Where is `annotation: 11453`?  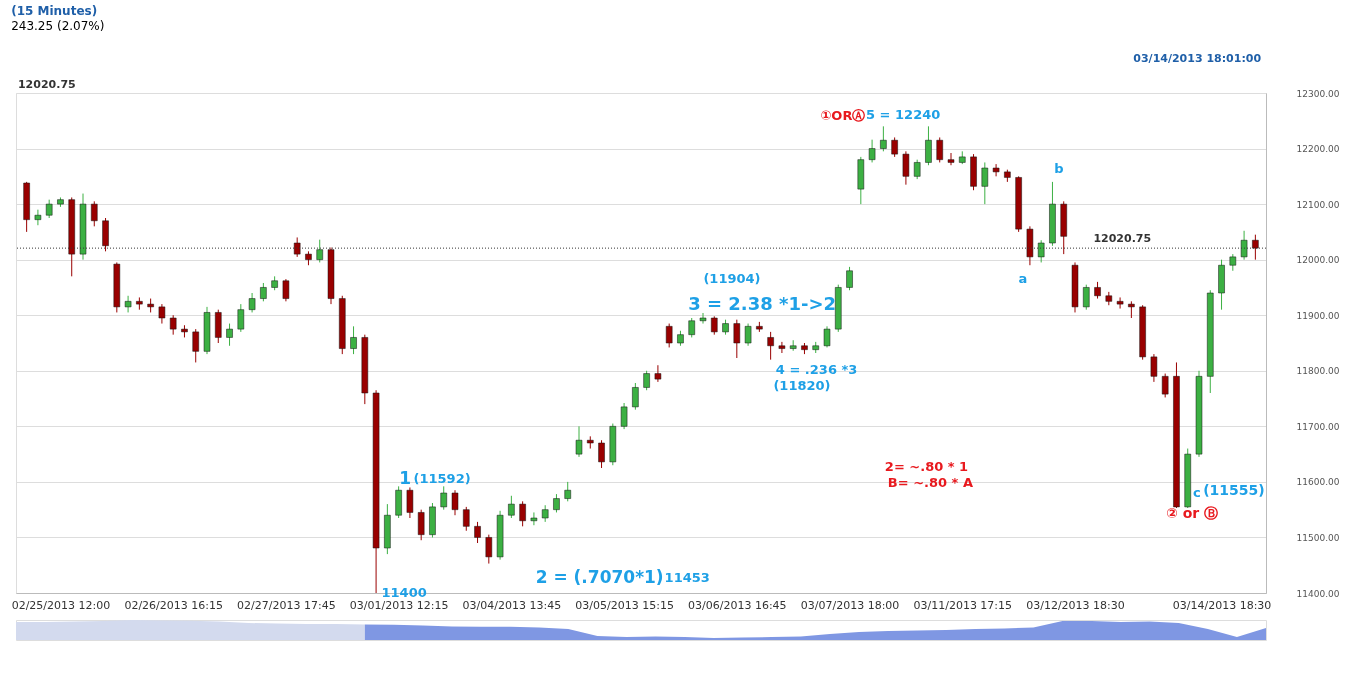
annotation: 11453 is located at coordinates (687, 577).